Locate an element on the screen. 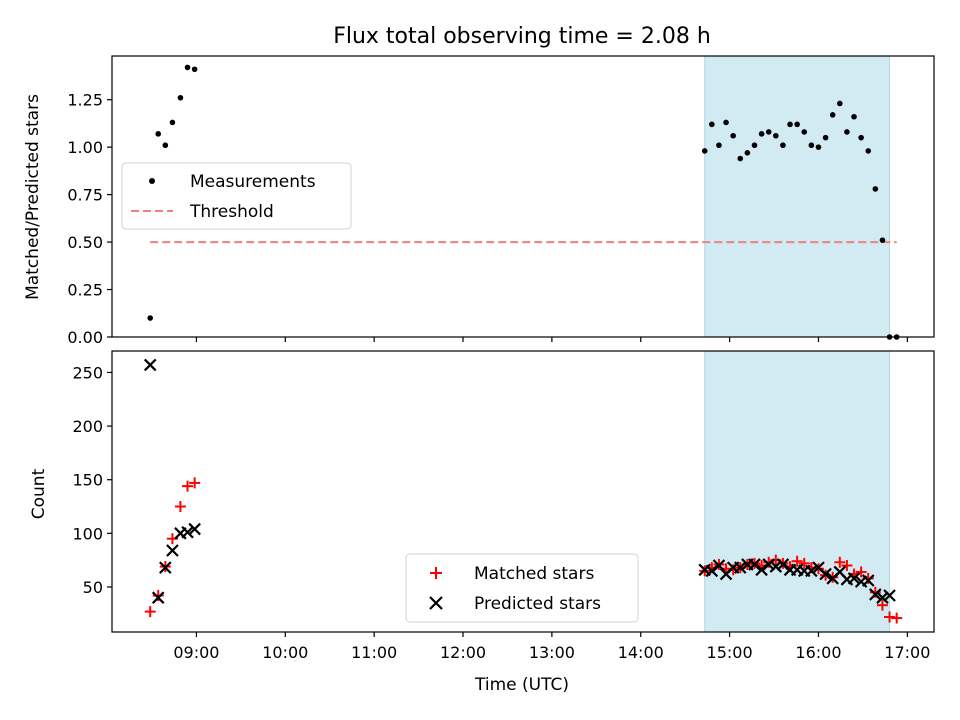 The width and height of the screenshot is (960, 720). highlight-span-rect is located at coordinates (797, 491).